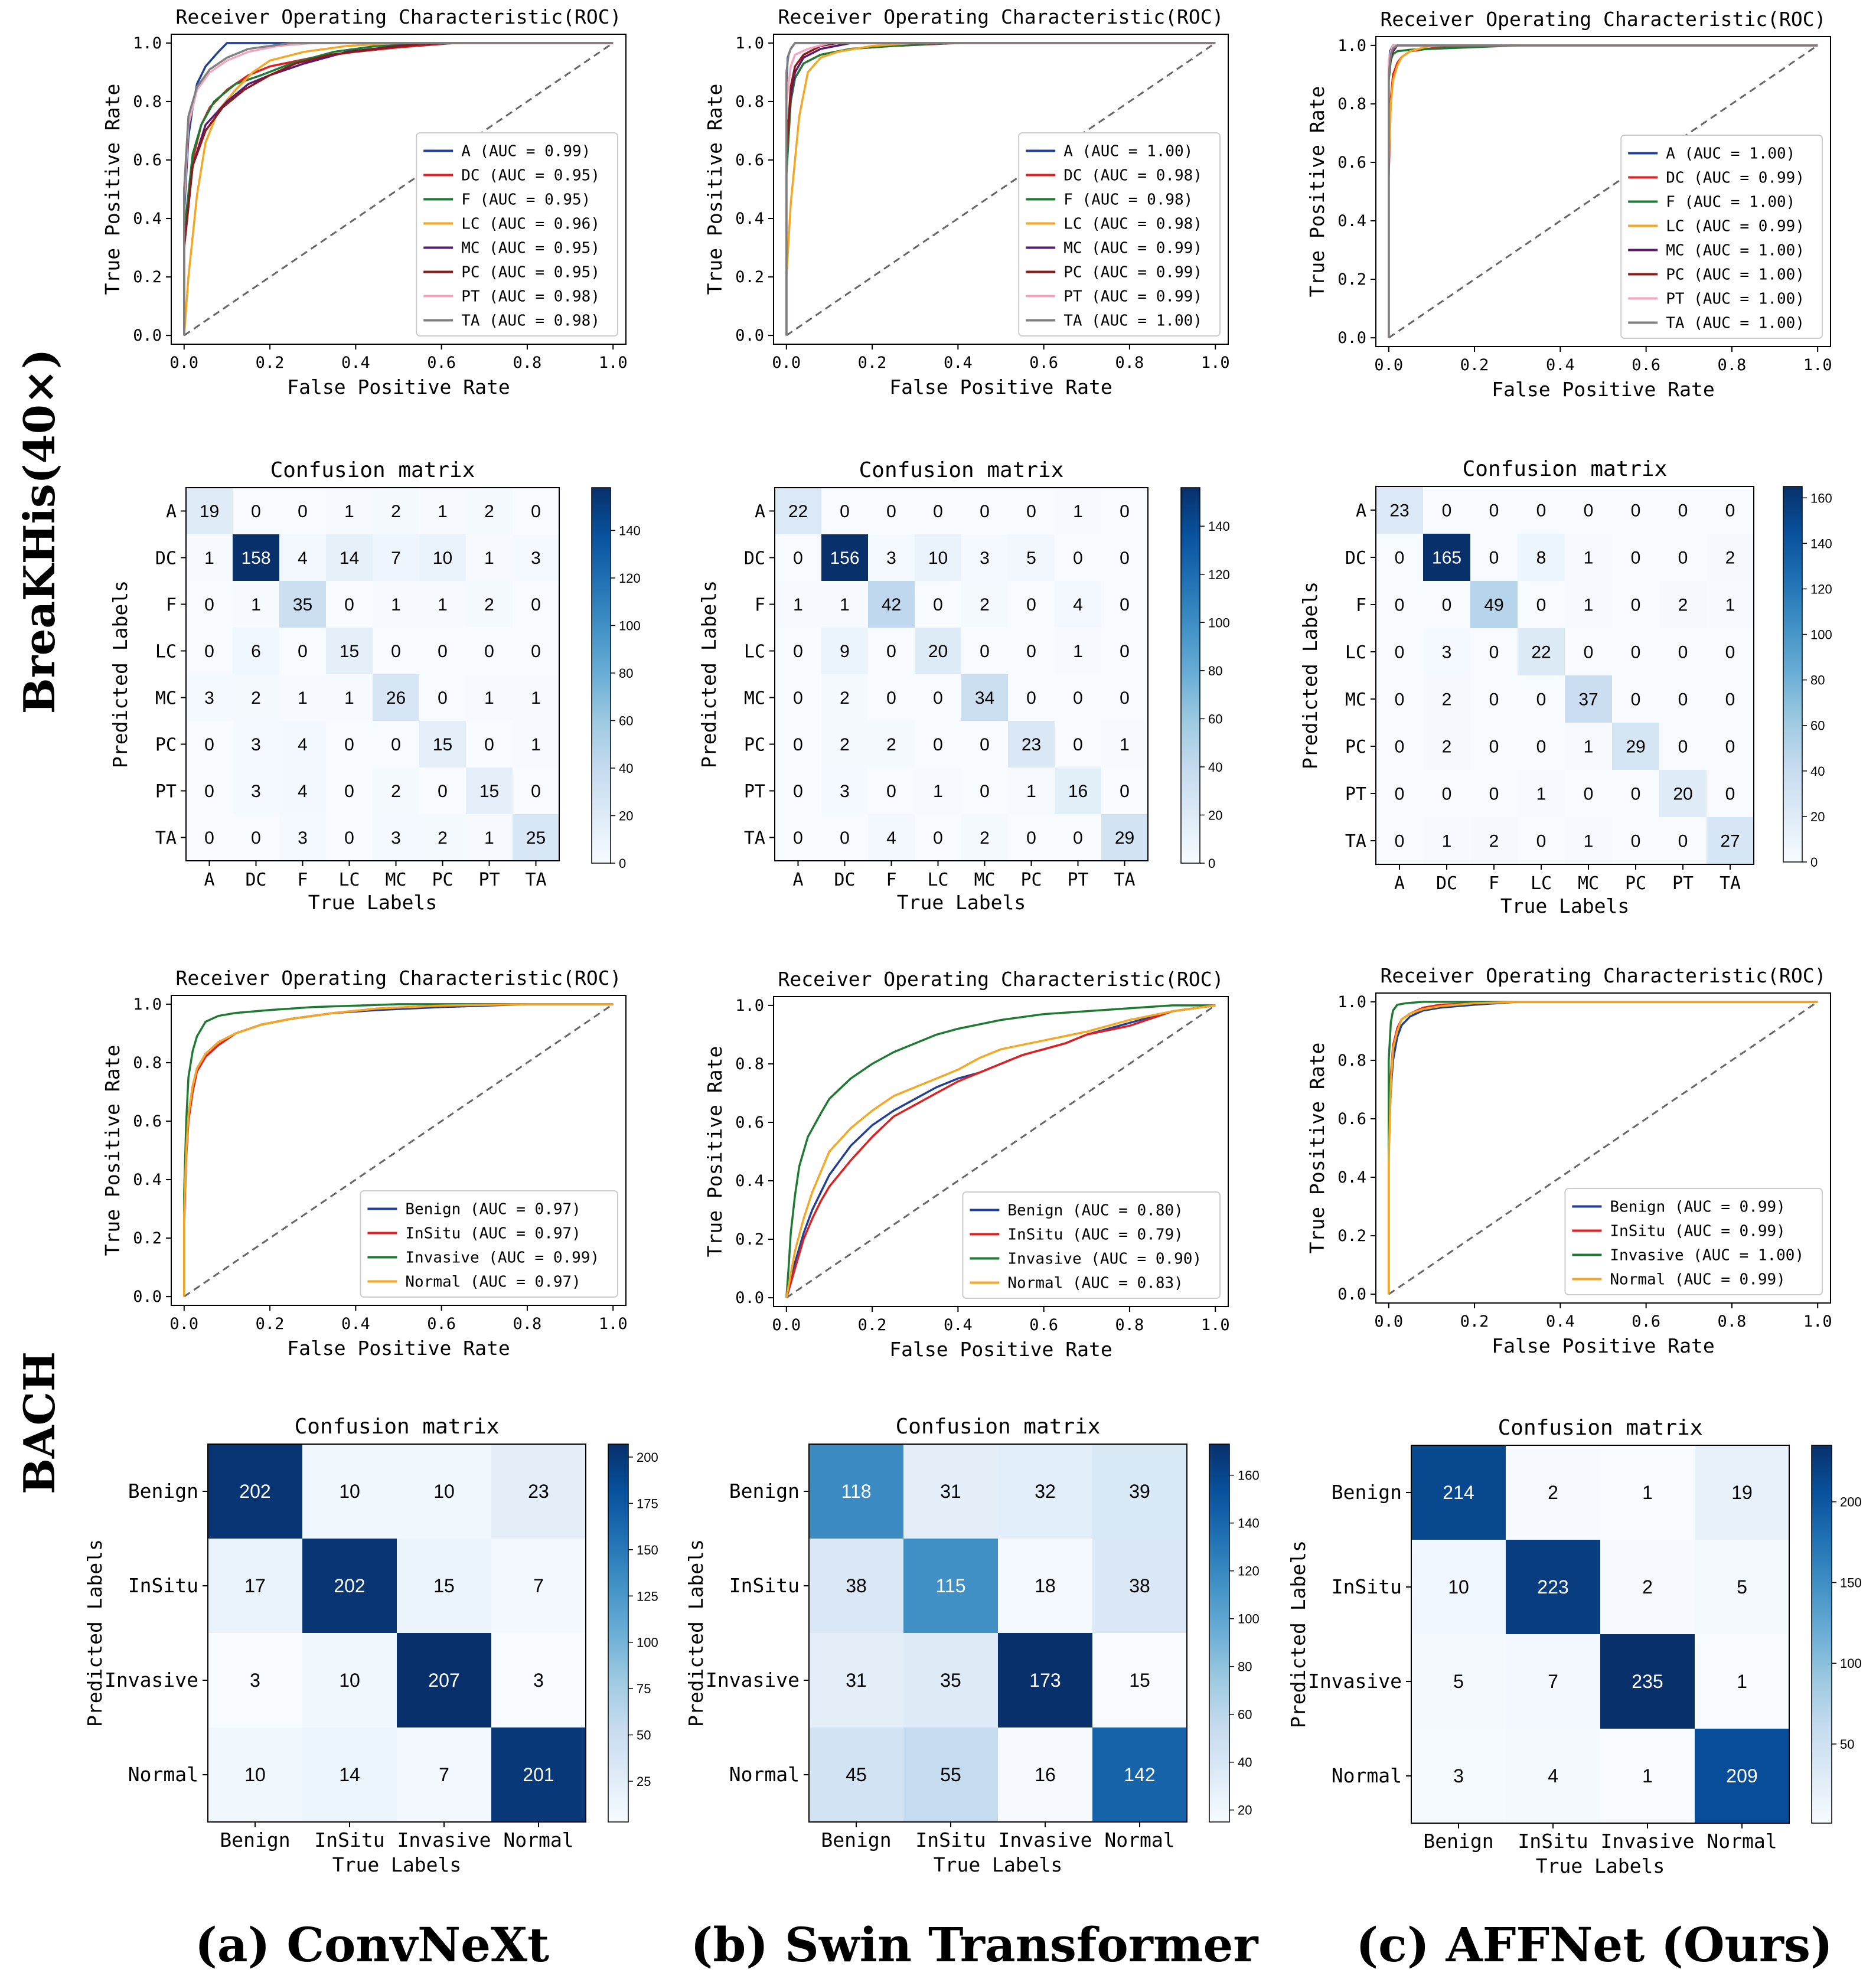  I want to click on y-tick-label: Benign, so click(1367, 1492).